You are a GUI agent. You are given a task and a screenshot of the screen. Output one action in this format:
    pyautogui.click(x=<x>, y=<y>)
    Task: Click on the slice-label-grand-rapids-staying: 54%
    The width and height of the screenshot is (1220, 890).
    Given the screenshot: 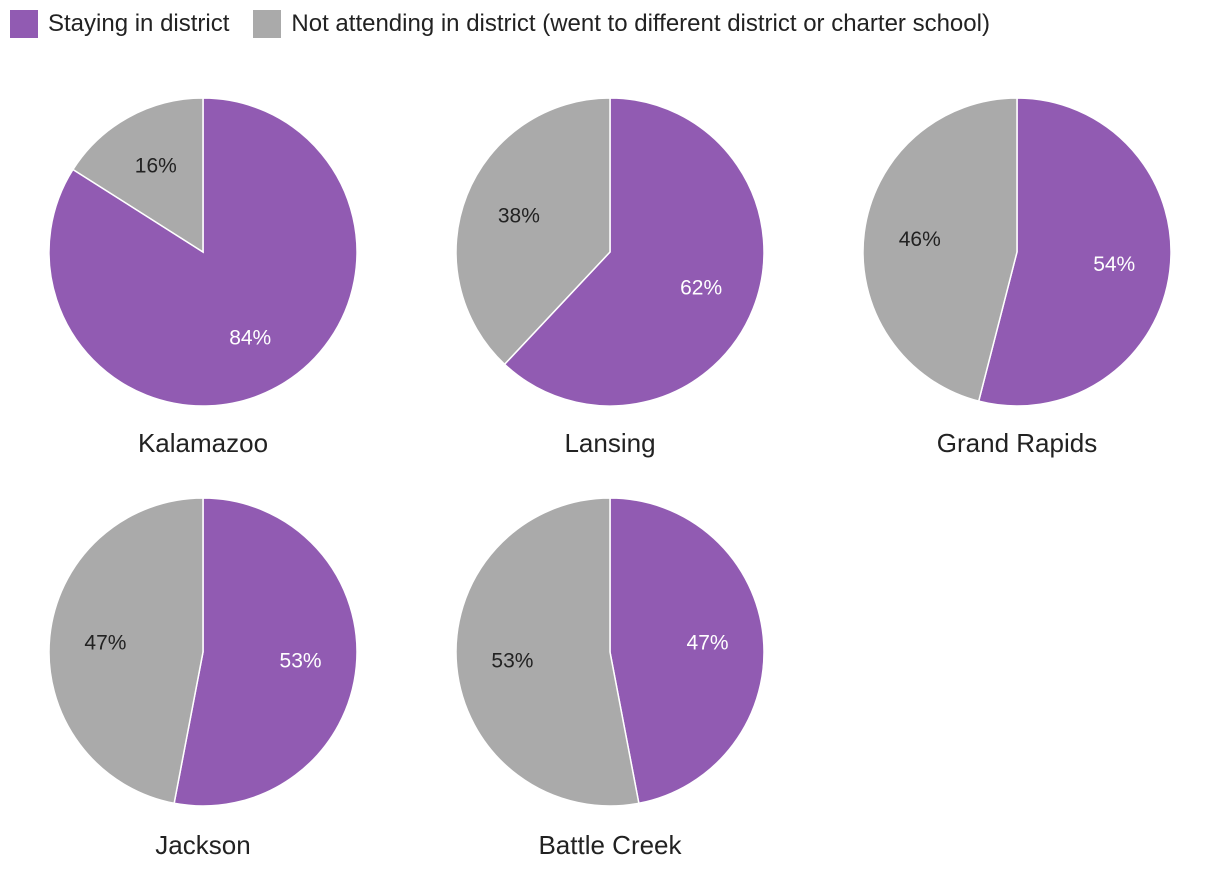 What is the action you would take?
    pyautogui.click(x=1114, y=264)
    